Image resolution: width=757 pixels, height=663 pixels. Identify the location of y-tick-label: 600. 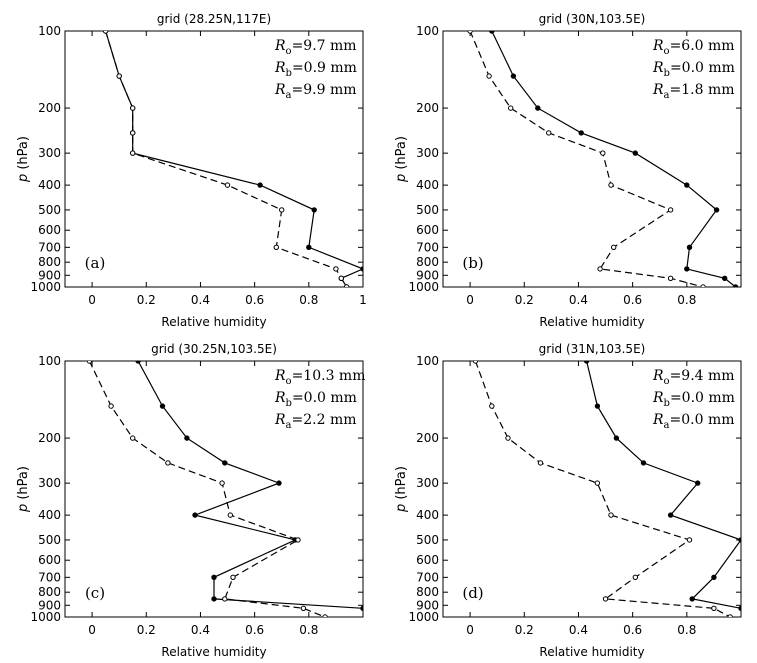
(49, 230).